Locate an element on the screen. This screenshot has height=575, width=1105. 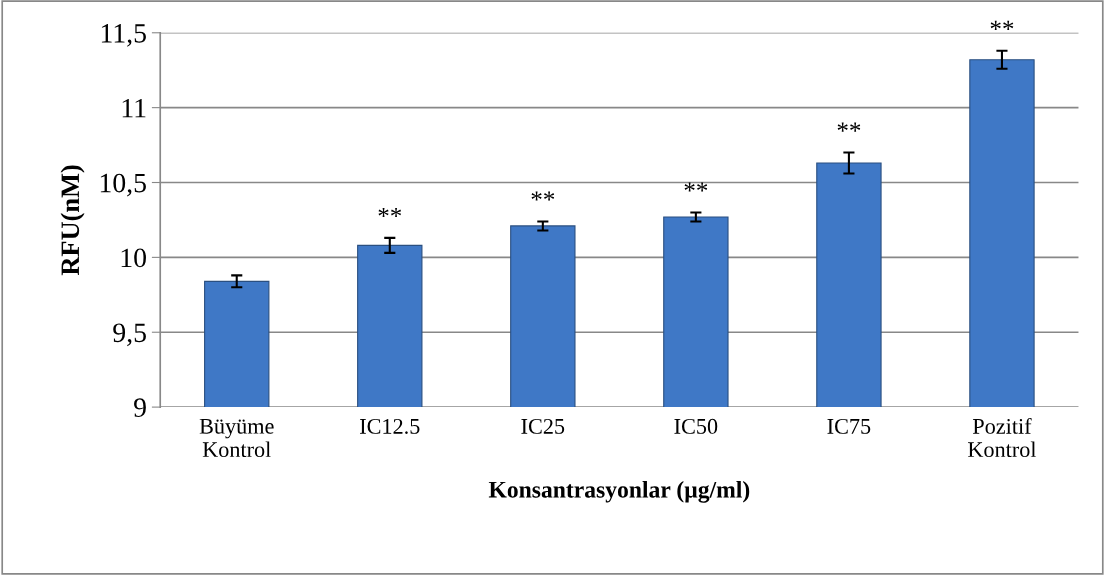
x-axis-title: Konsantrasyonlar (µg/ml) is located at coordinates (619, 492).